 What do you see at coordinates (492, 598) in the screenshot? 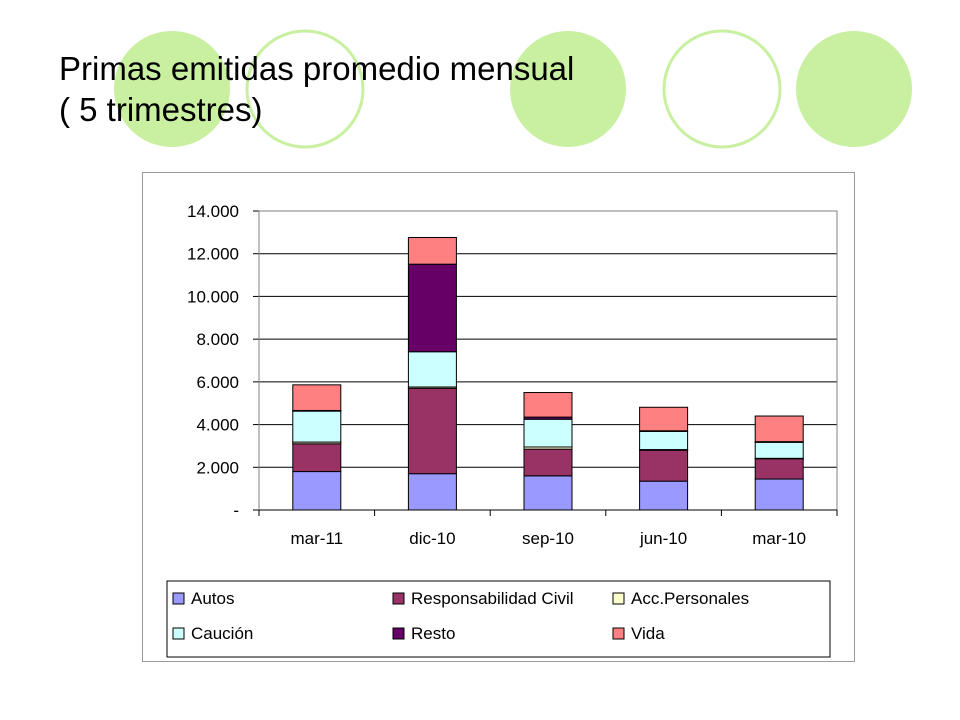
I see `legend-label: Responsabilidad Civil` at bounding box center [492, 598].